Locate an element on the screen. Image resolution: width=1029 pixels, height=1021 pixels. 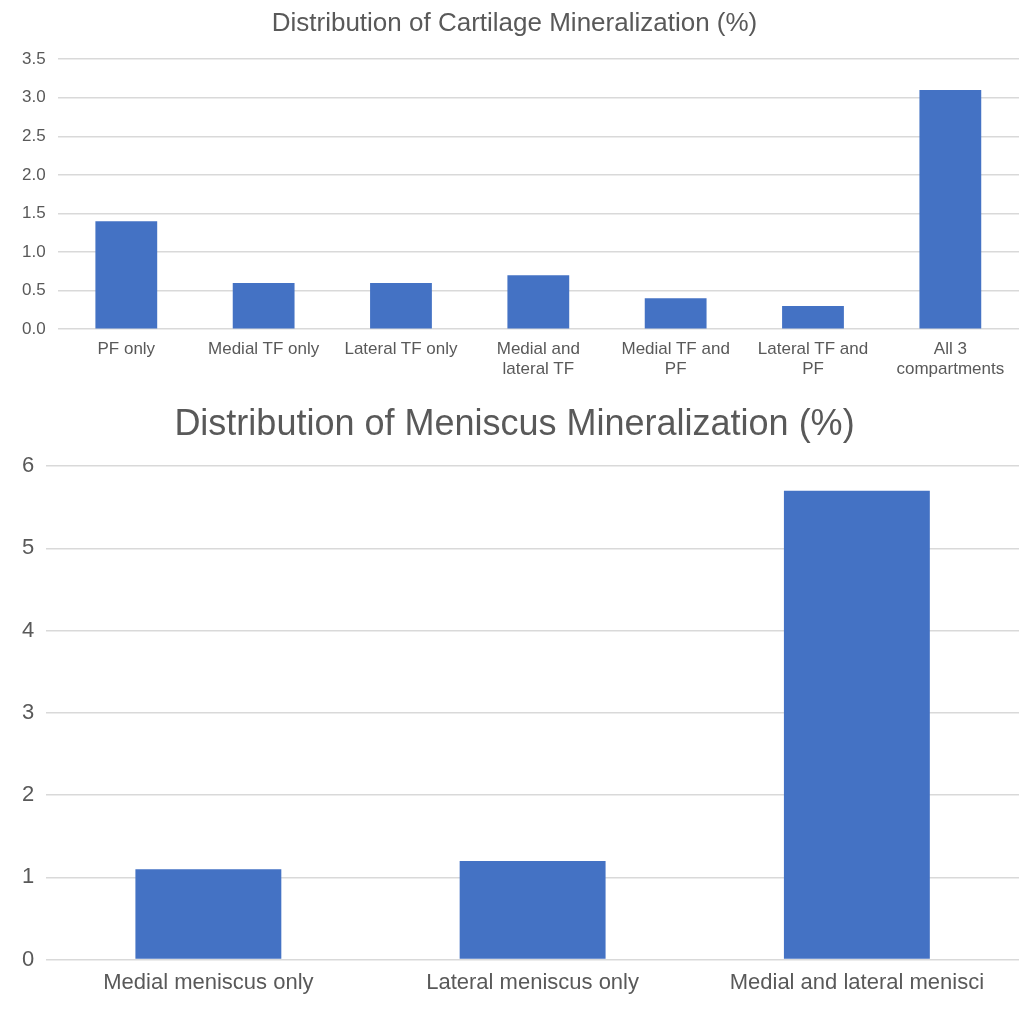
chart-title: Distribution of Meniscus Mineralization (%) is located at coordinates (514, 422).